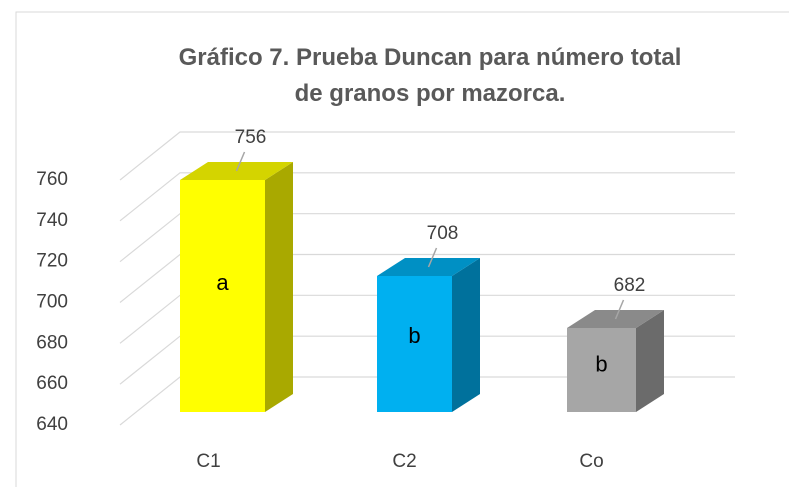 This screenshot has width=789, height=487. What do you see at coordinates (591, 461) in the screenshot?
I see `x-tick-label: Co` at bounding box center [591, 461].